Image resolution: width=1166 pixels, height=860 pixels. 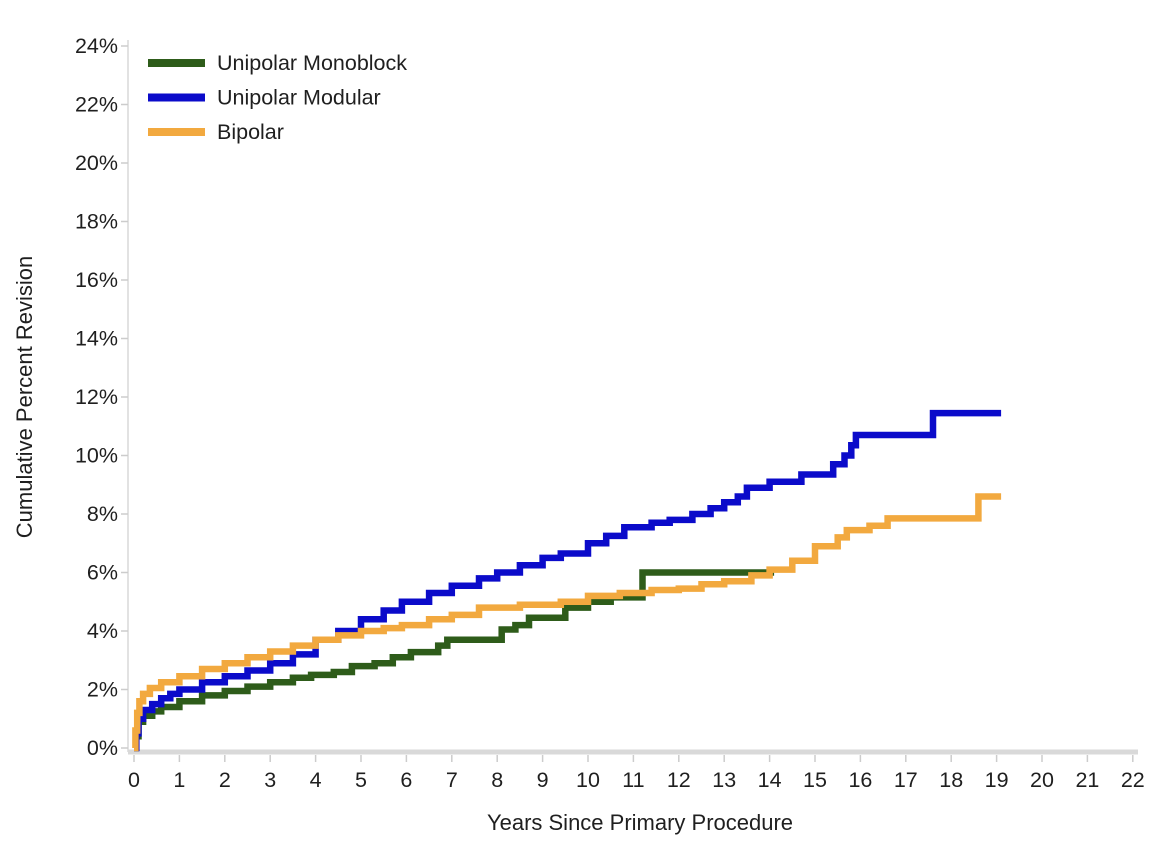 I want to click on x-axis-title: Years Since Primary Procedure, so click(x=640, y=822).